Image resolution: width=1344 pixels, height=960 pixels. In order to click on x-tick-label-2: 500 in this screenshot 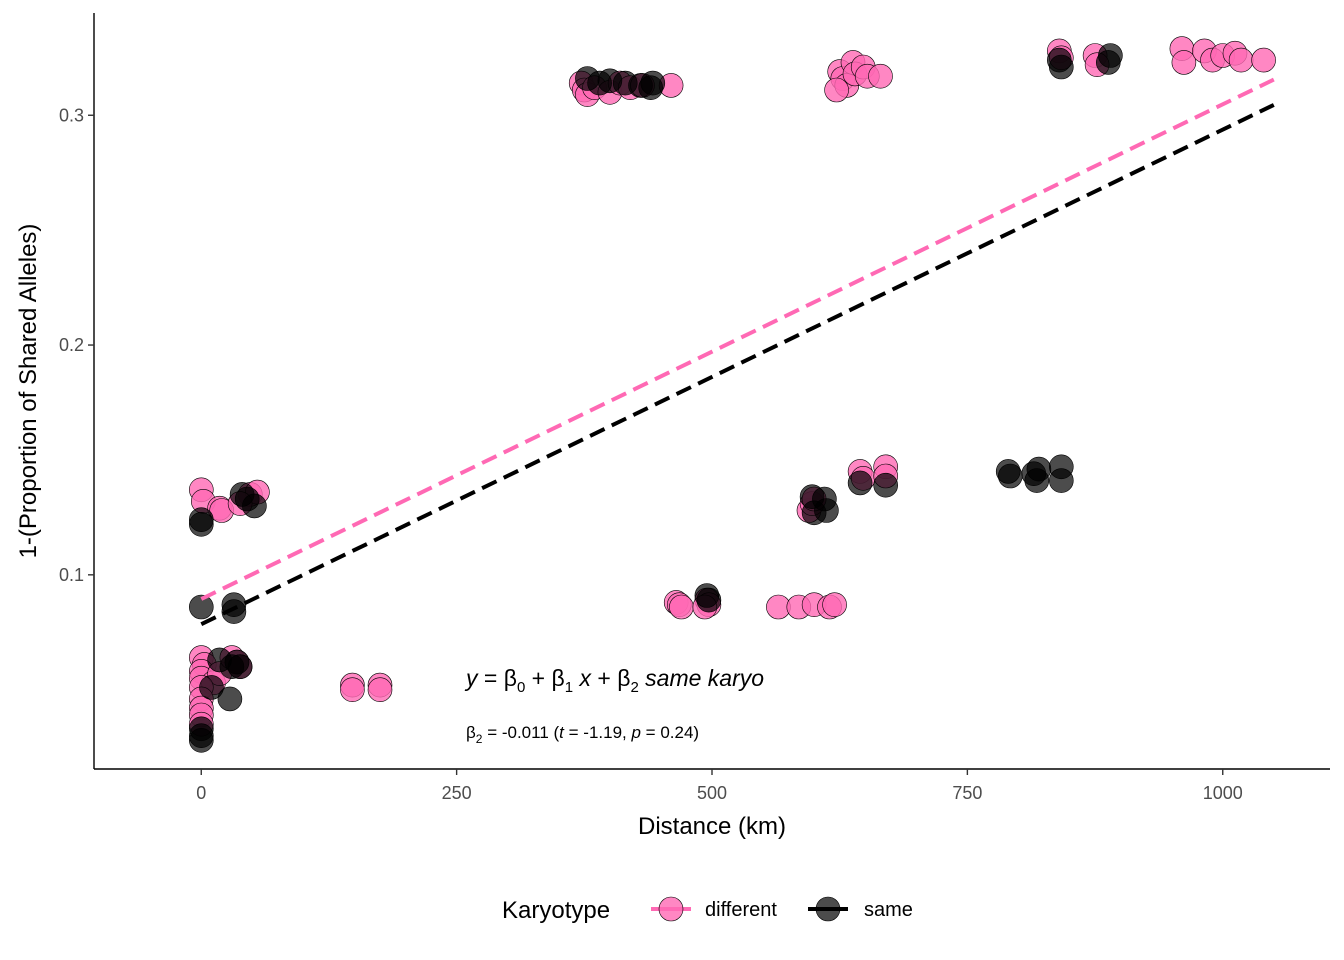, I will do `click(712, 793)`.